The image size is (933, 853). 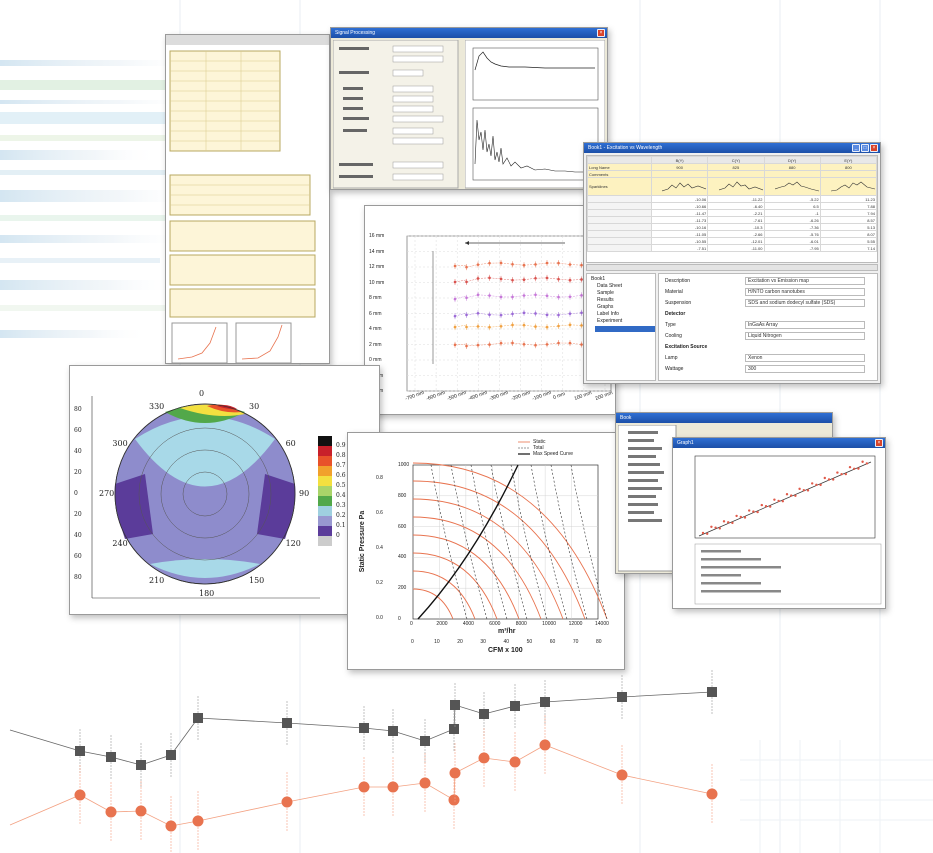 I want to click on property-value-field: Xenon, so click(x=805, y=358).